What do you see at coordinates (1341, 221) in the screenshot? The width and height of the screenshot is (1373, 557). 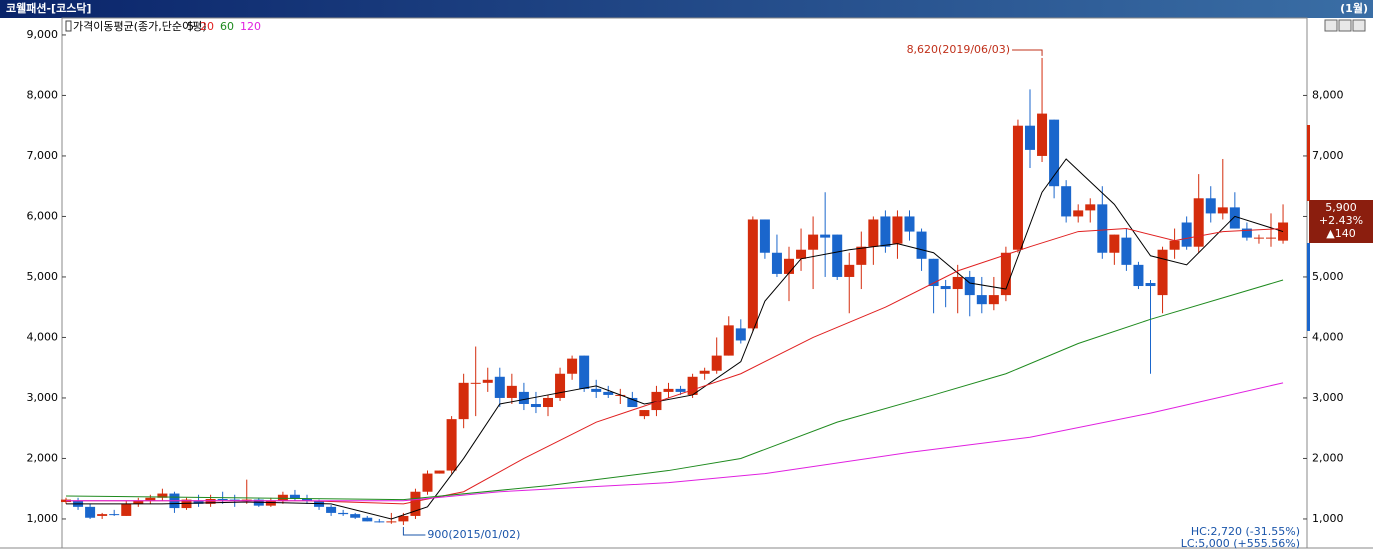 I see `price-box` at bounding box center [1341, 221].